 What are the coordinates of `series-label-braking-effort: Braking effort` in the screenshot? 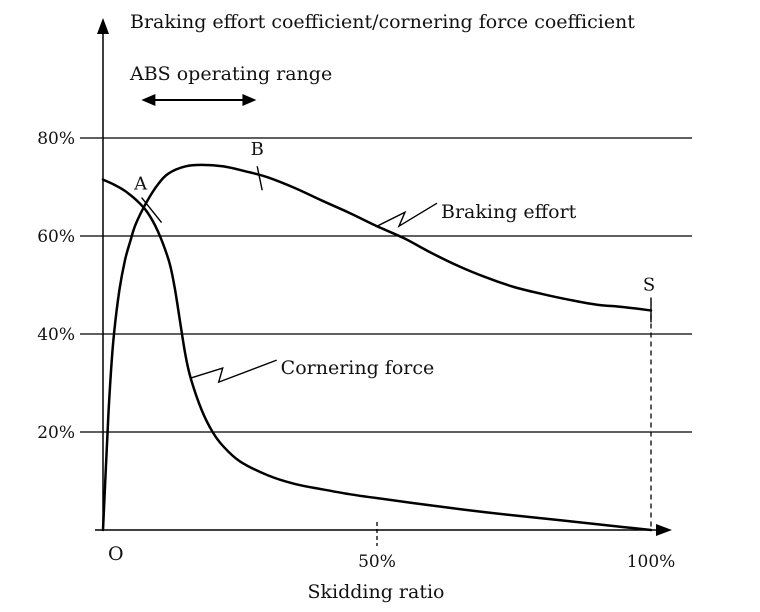 It's located at (509, 212).